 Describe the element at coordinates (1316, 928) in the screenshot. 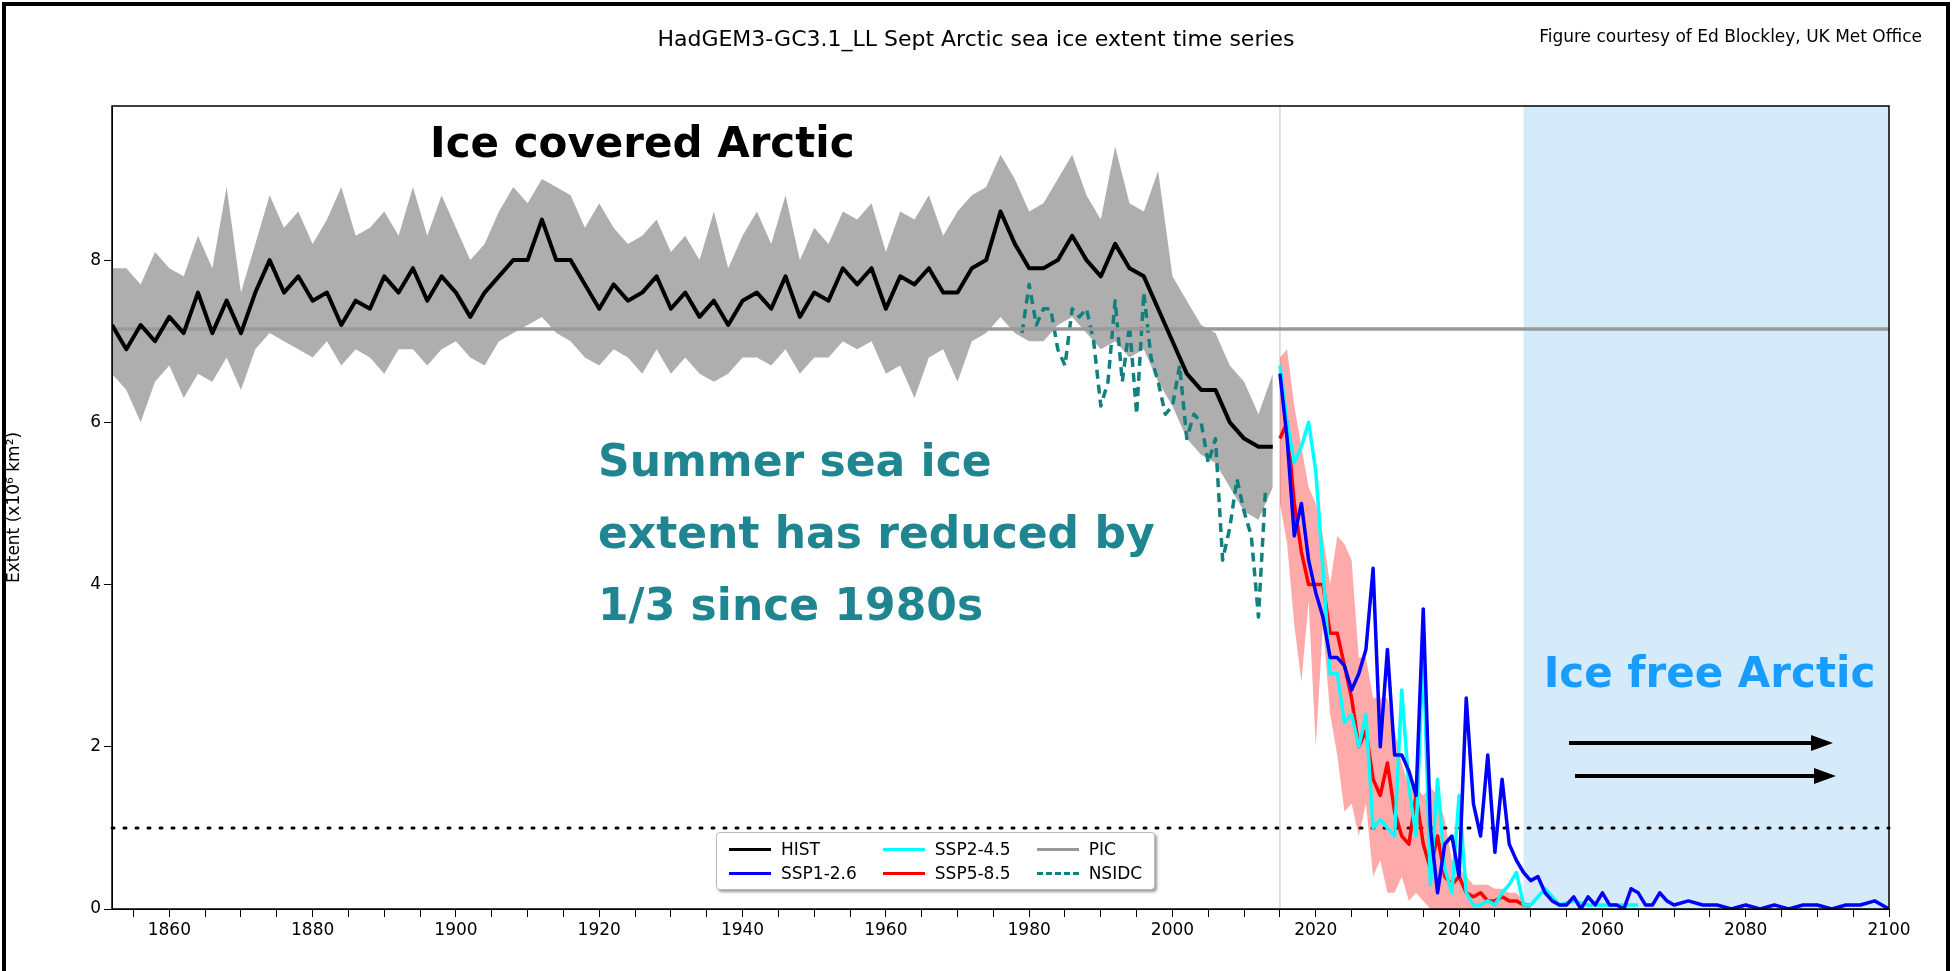

I see `x-tick-label: 2020` at that location.